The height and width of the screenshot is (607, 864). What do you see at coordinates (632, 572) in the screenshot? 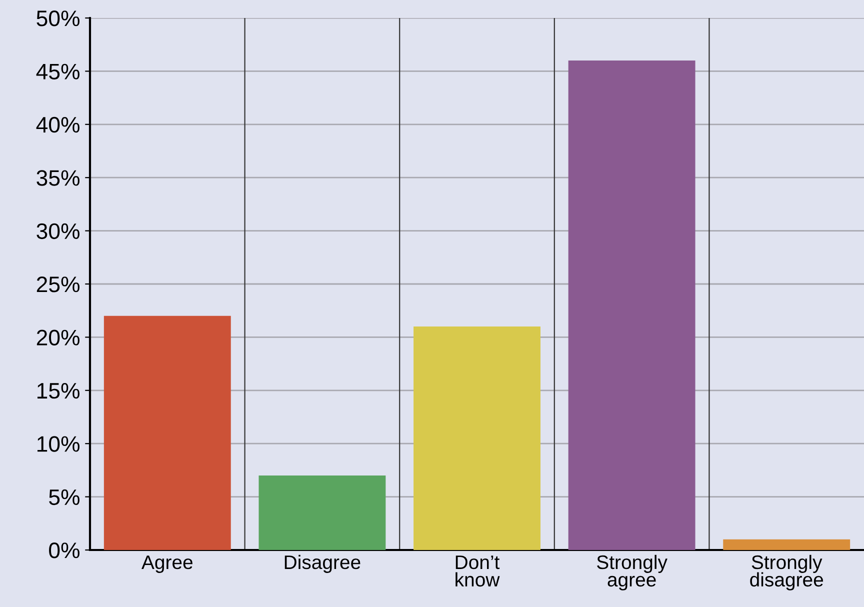
I see `x-tick-label: Strongly agree` at bounding box center [632, 572].